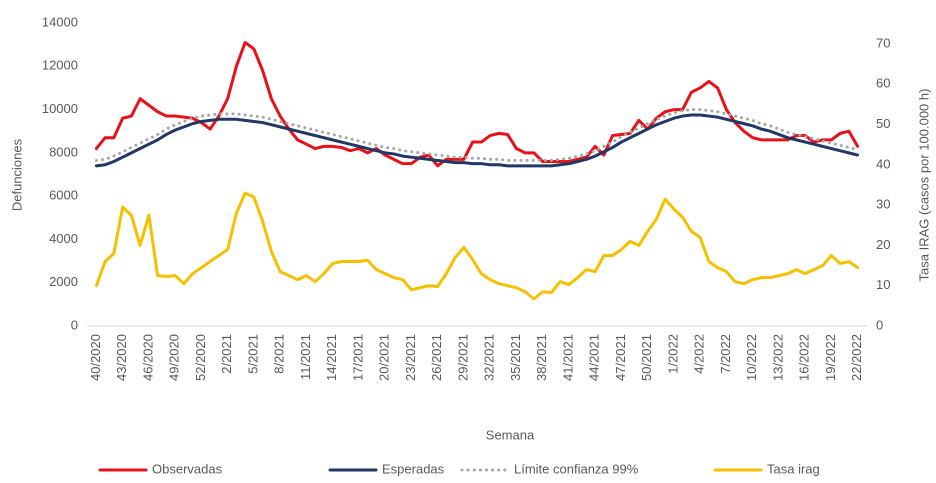 Image resolution: width=936 pixels, height=483 pixels. Describe the element at coordinates (883, 244) in the screenshot. I see `y2-tick-label: 20` at that location.